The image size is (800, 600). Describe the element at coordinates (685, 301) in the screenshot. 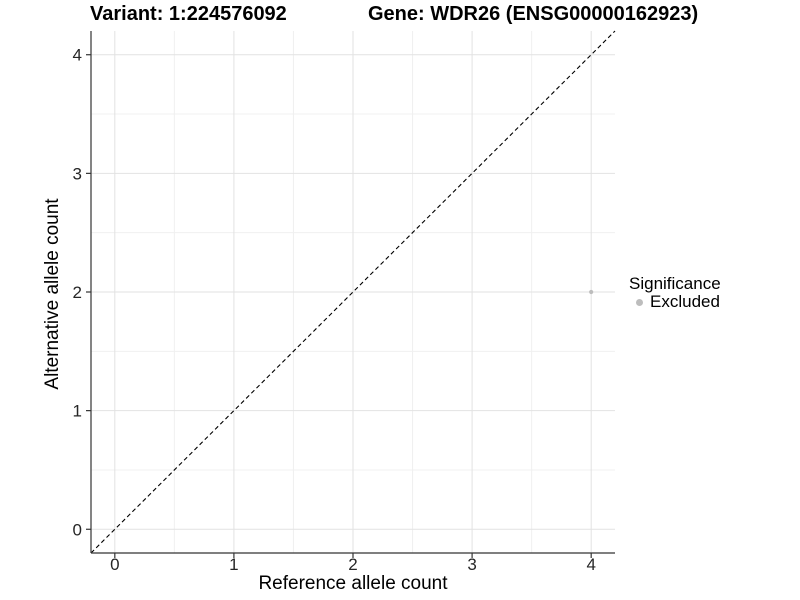

I see `legend-item-label: Excluded` at that location.